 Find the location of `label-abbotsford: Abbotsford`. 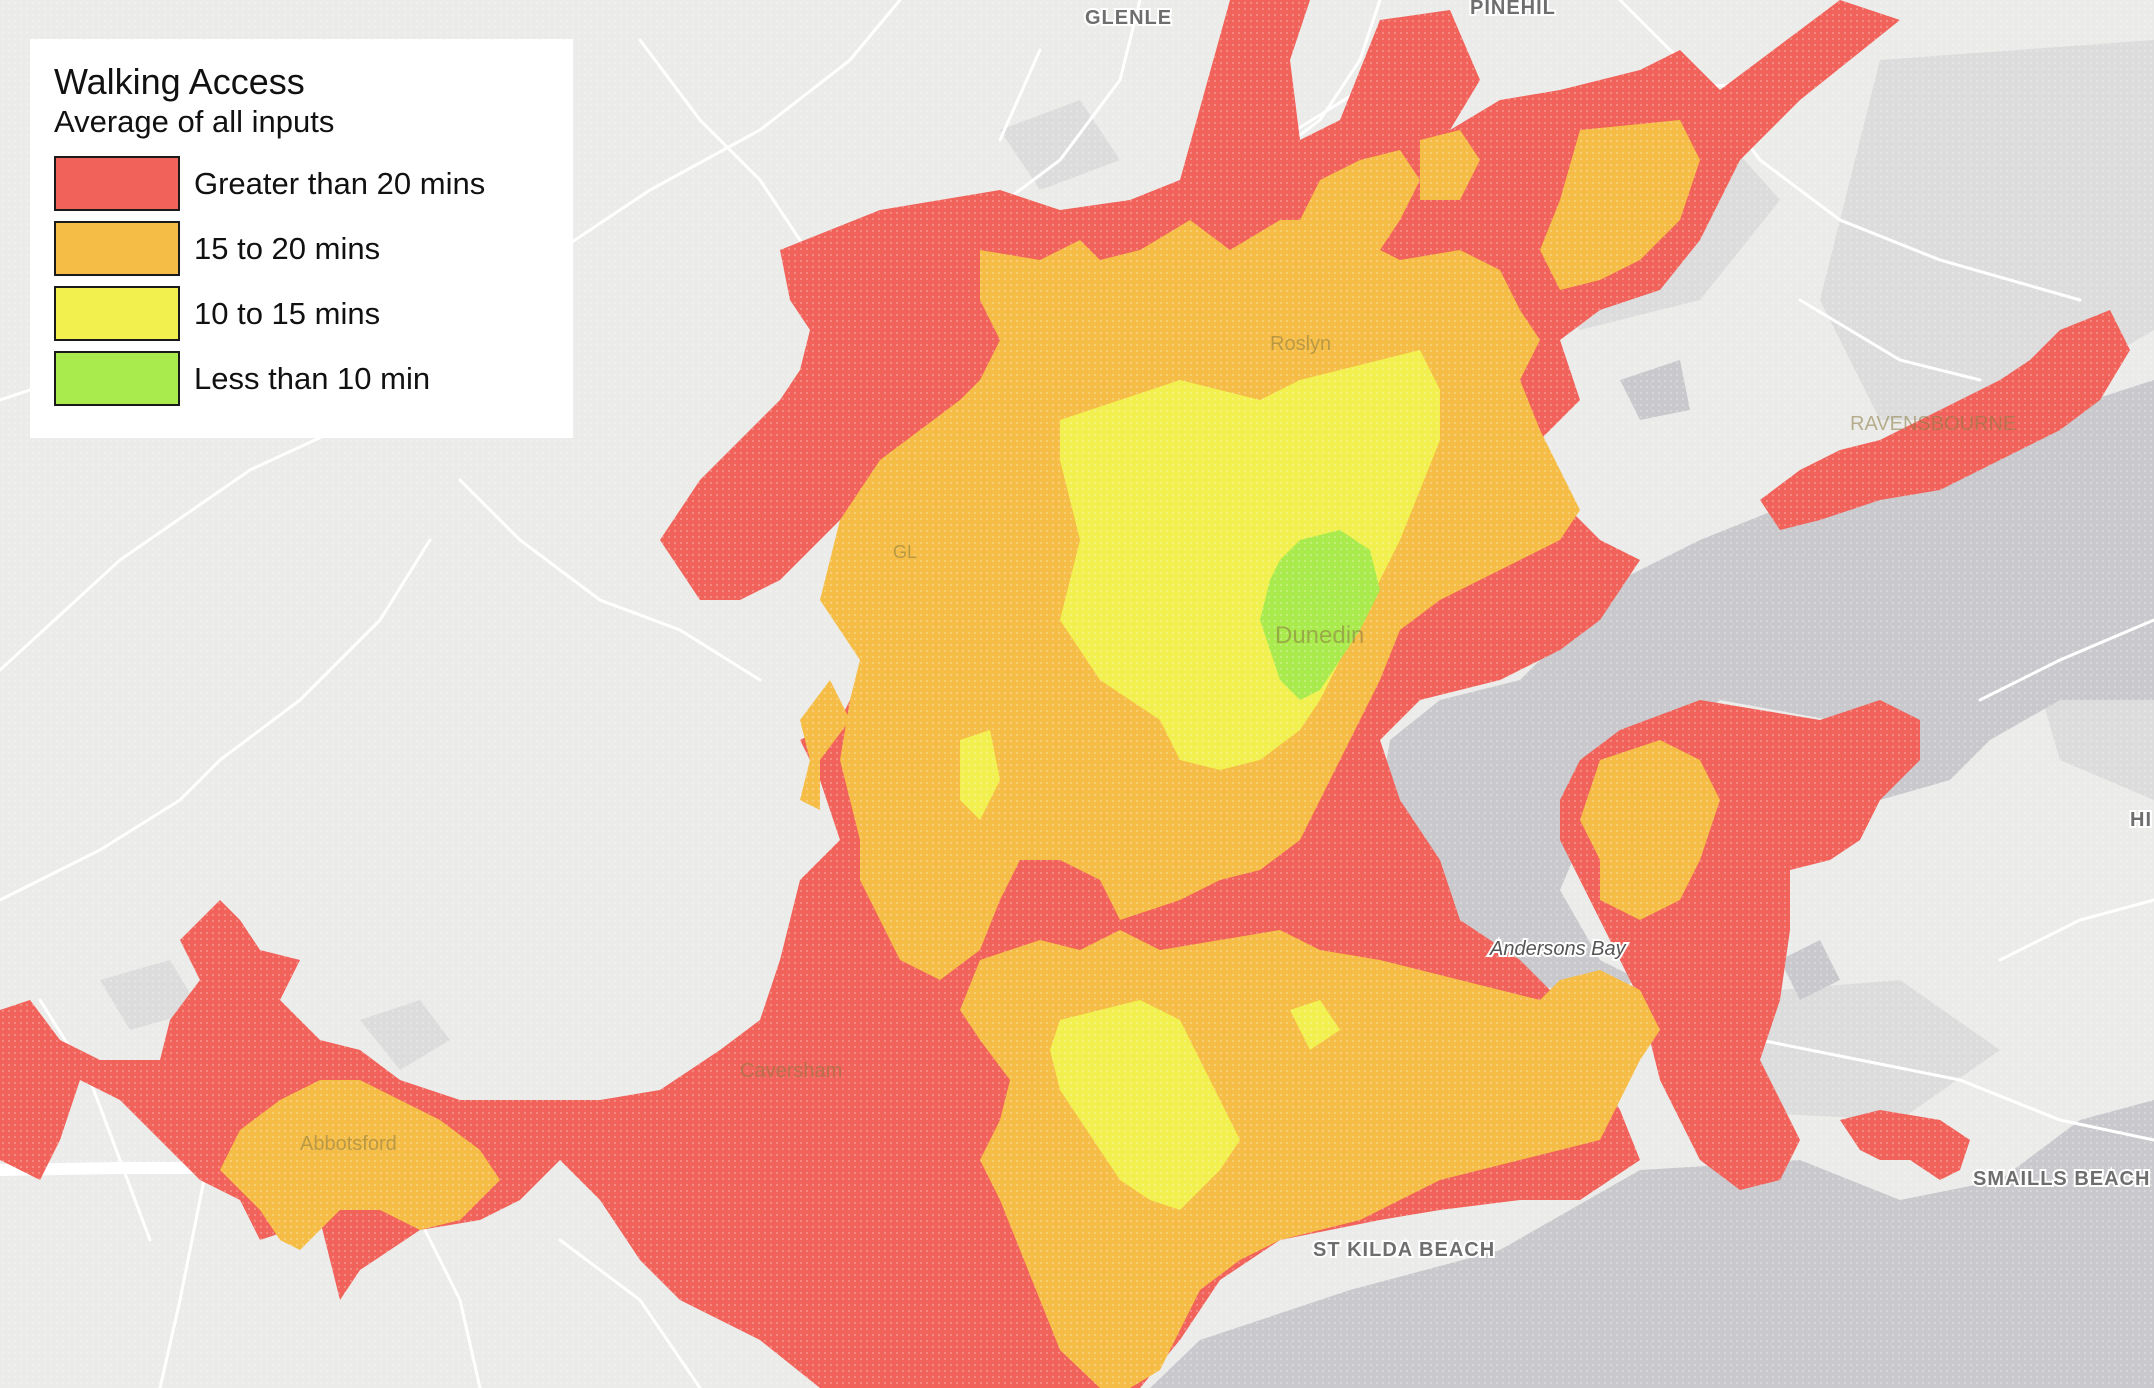

label-abbotsford: Abbotsford is located at coordinates (348, 1144).